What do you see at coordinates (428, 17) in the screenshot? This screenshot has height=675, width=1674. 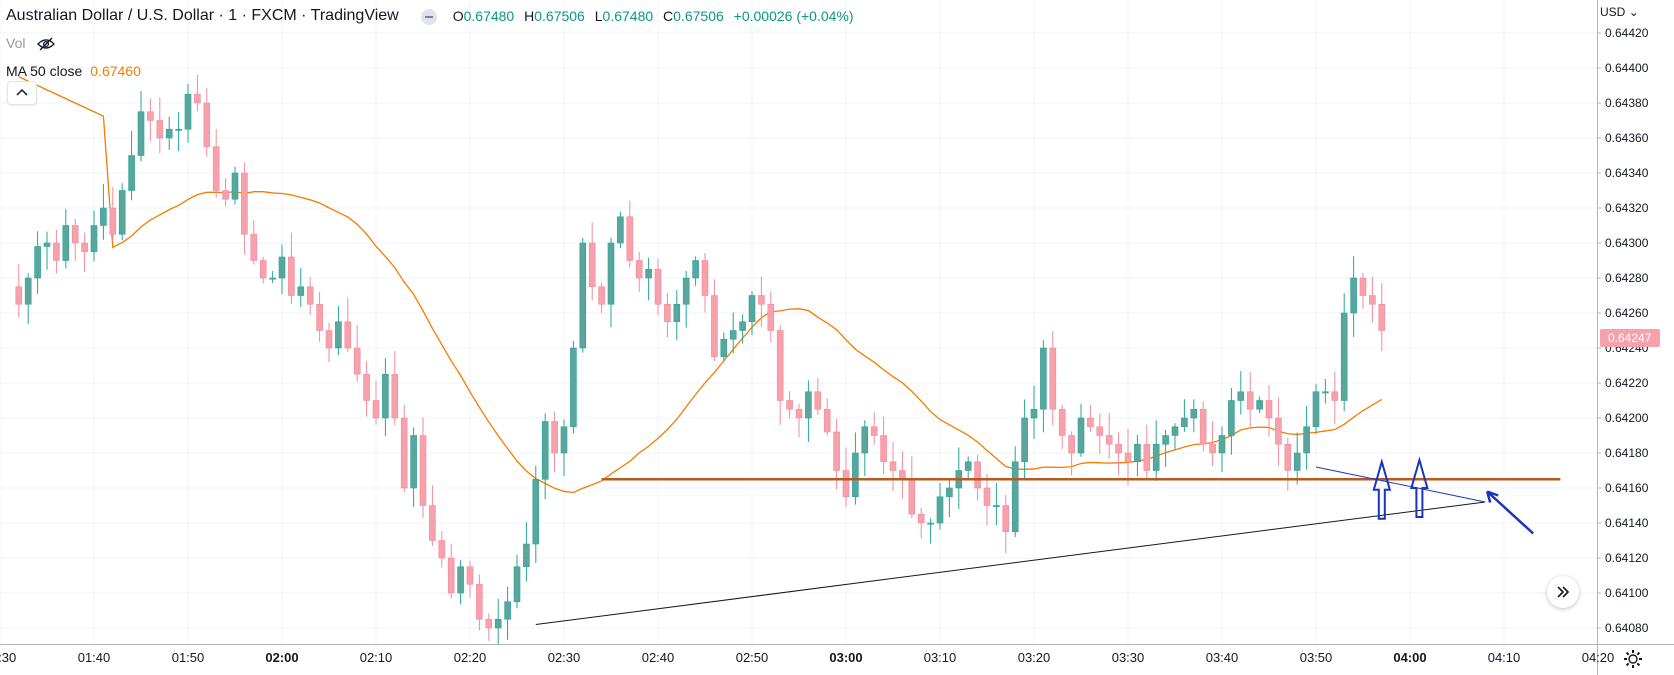 I see `eye-off-chip-icon` at bounding box center [428, 17].